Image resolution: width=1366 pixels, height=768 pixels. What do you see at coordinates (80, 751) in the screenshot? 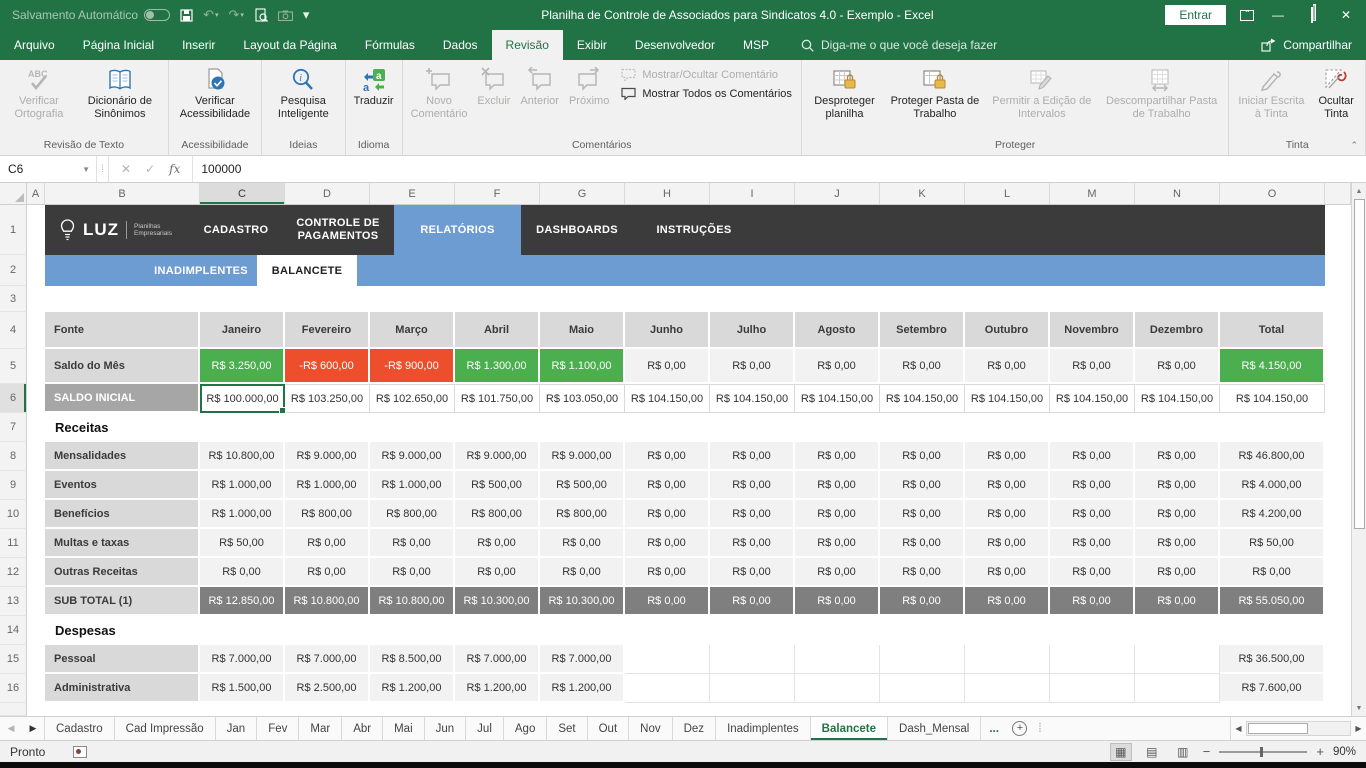
I see `macro-record-icon` at bounding box center [80, 751].